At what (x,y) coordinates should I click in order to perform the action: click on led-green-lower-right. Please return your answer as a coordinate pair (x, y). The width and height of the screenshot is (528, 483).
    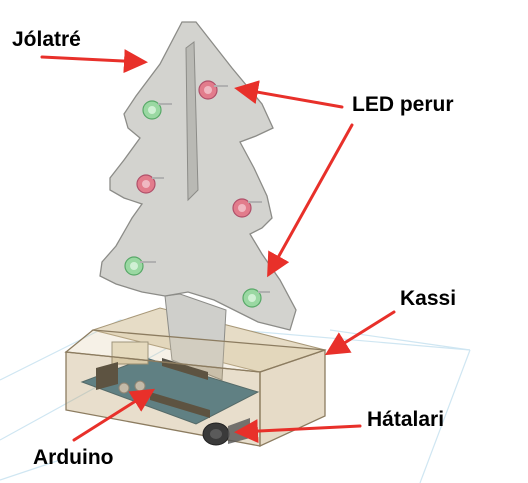
    Looking at the image, I should click on (256, 298).